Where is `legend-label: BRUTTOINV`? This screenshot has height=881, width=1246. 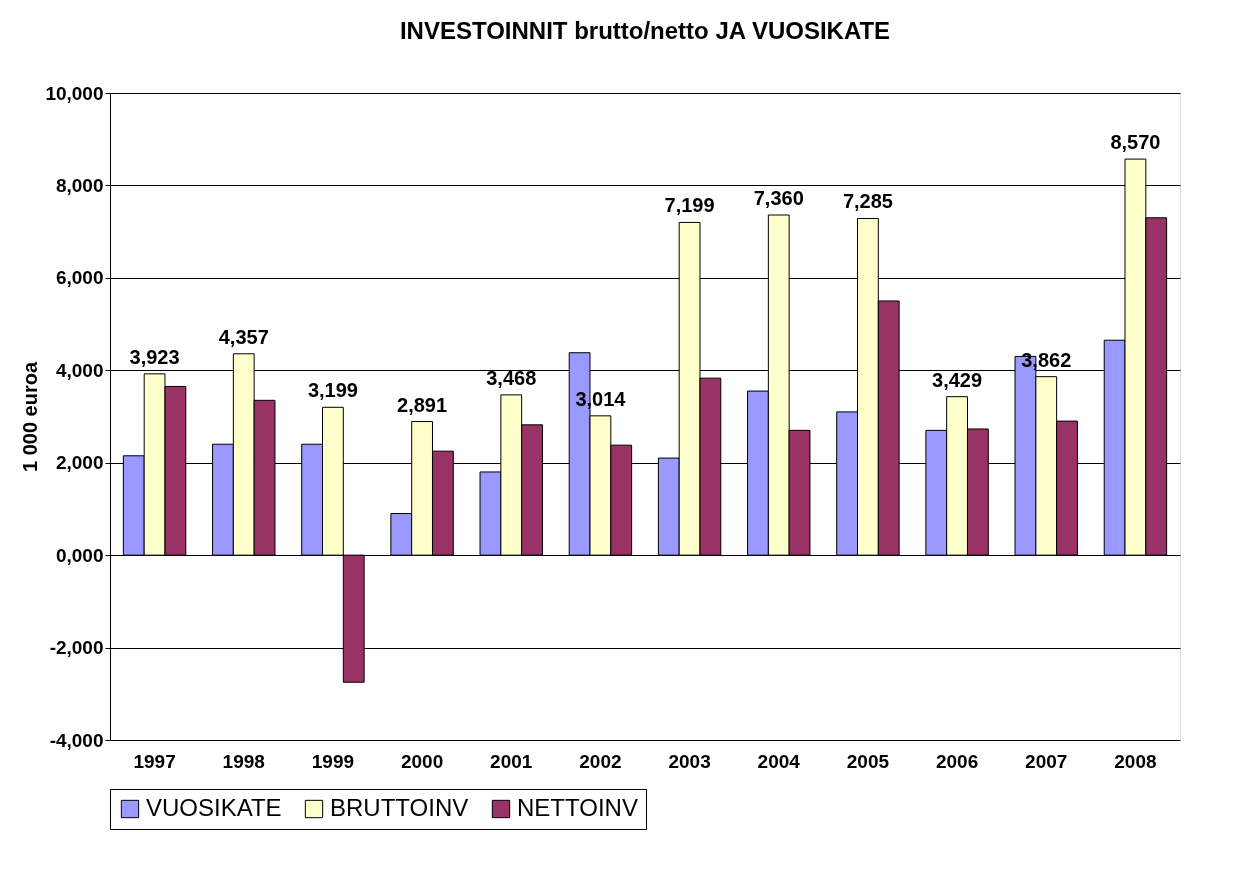
legend-label: BRUTTOINV is located at coordinates (399, 807).